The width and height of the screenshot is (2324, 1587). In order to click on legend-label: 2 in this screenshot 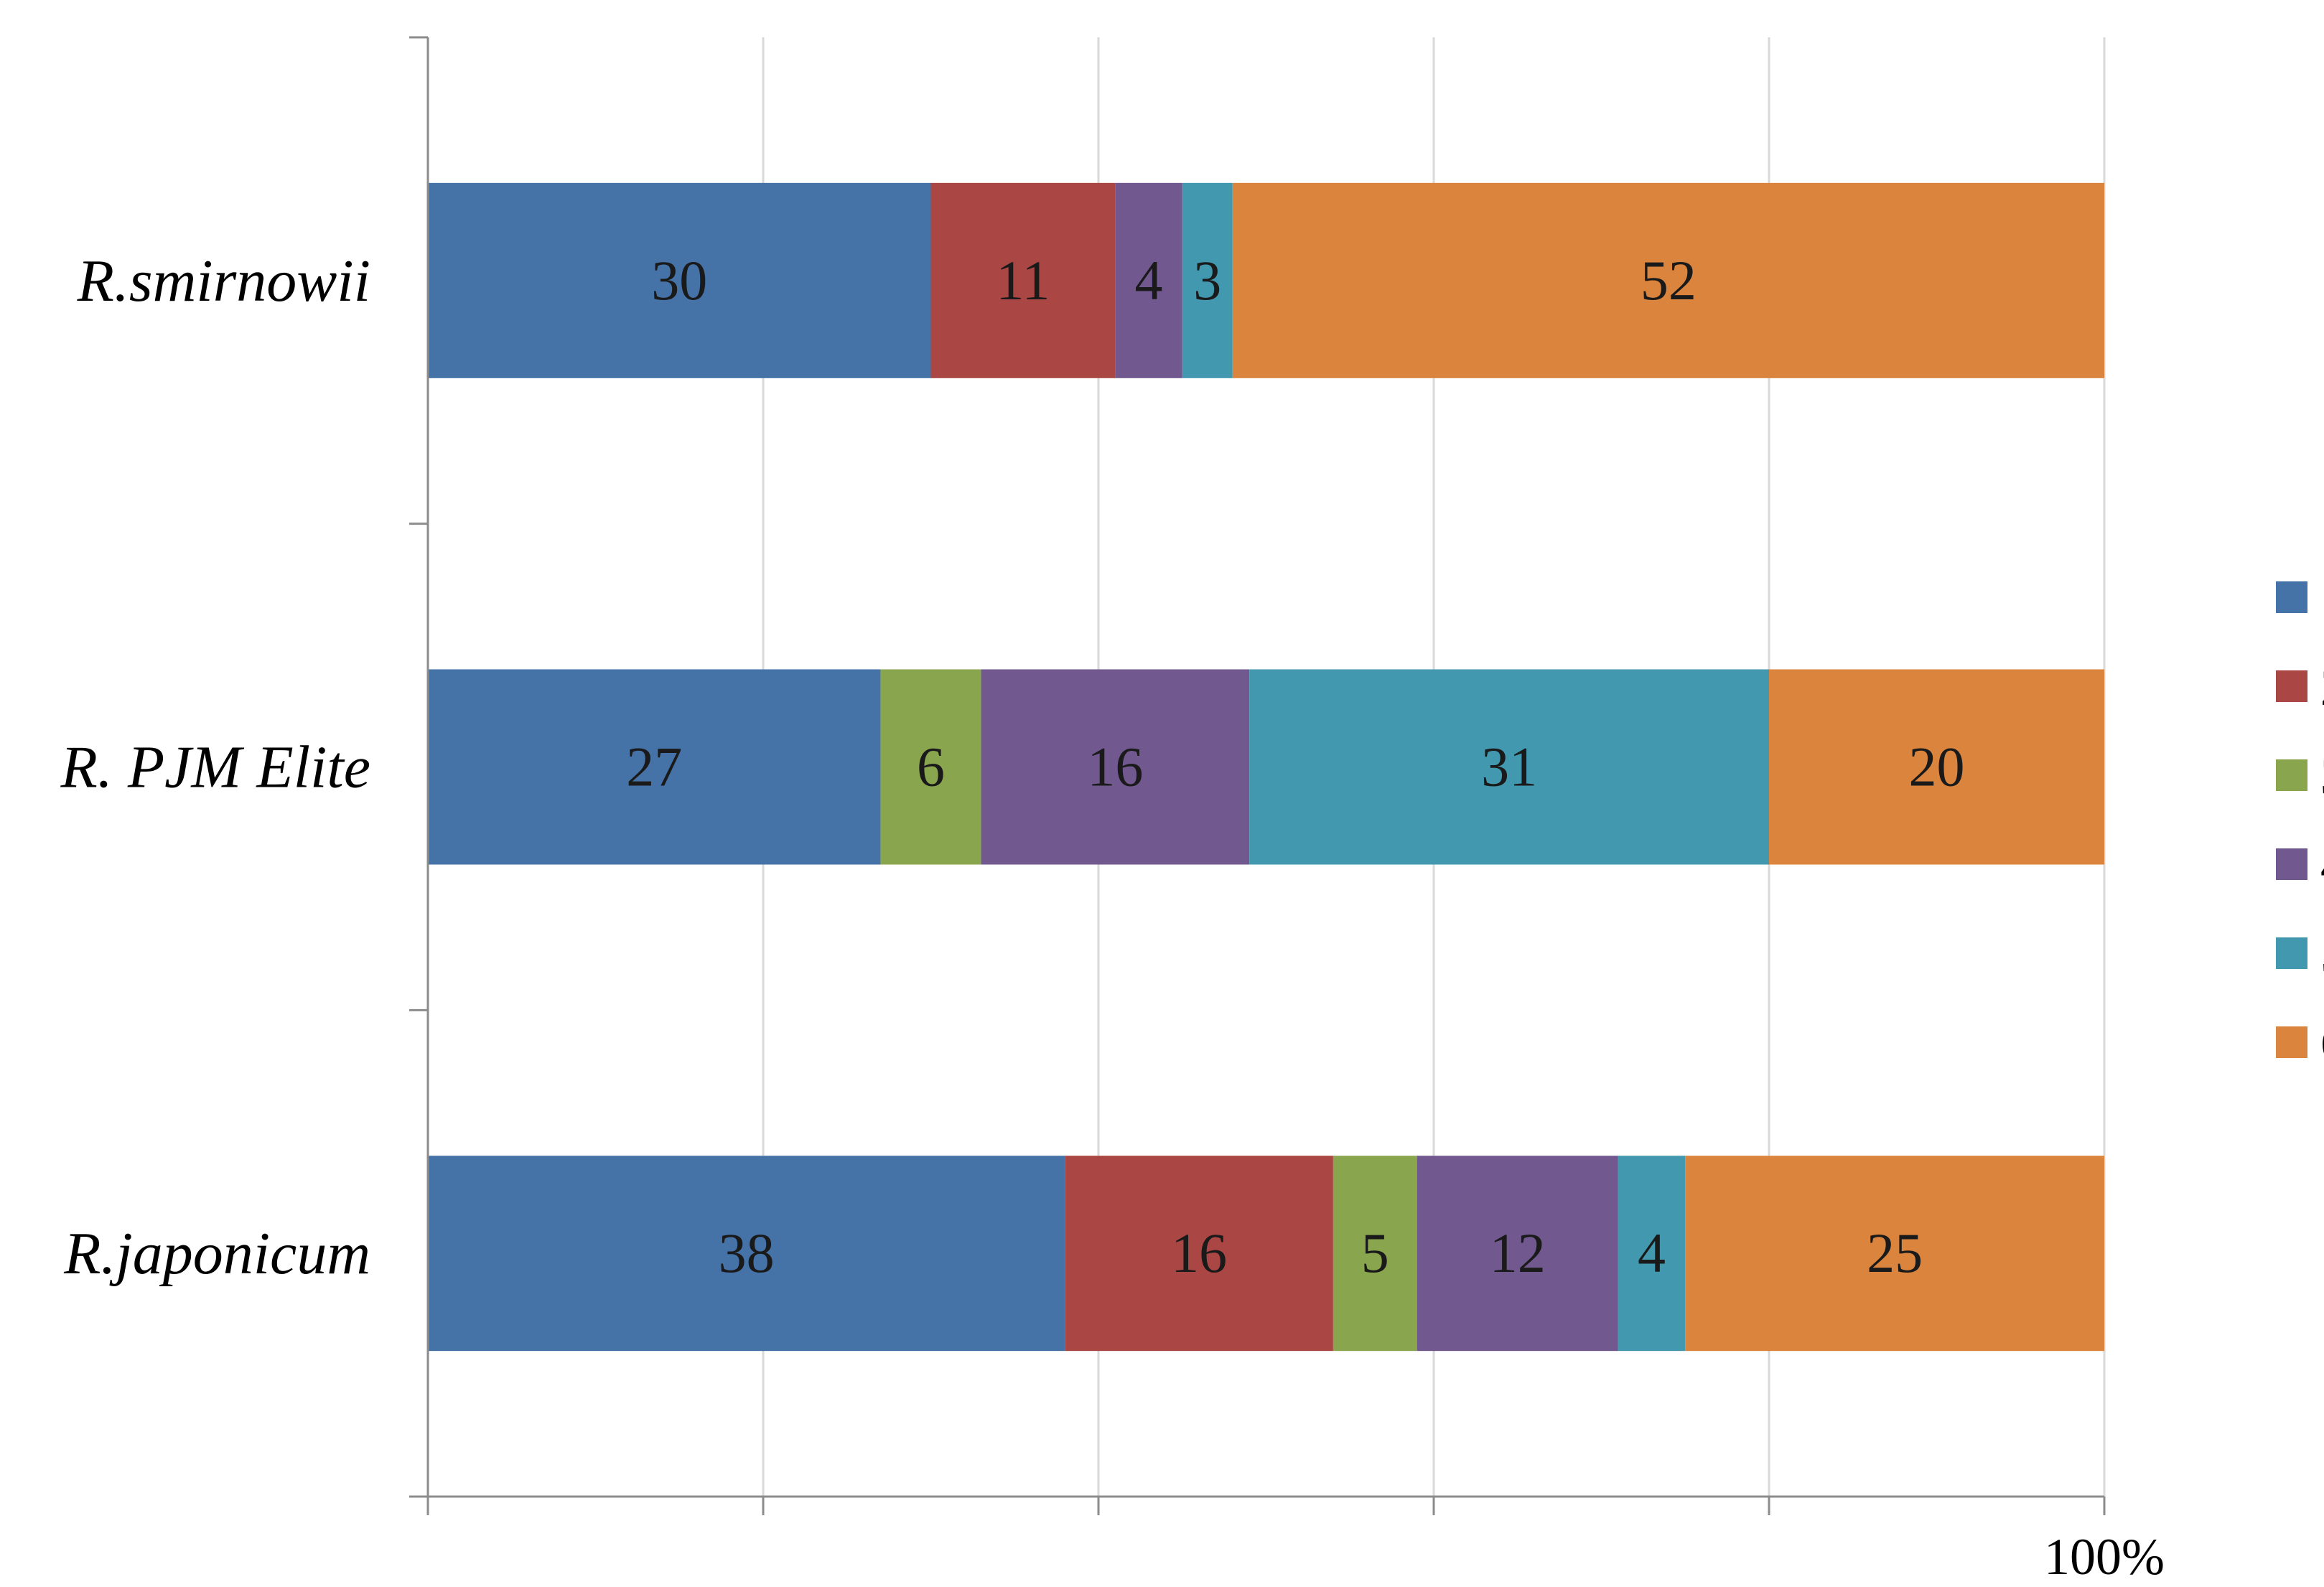, I will do `click(2322, 687)`.